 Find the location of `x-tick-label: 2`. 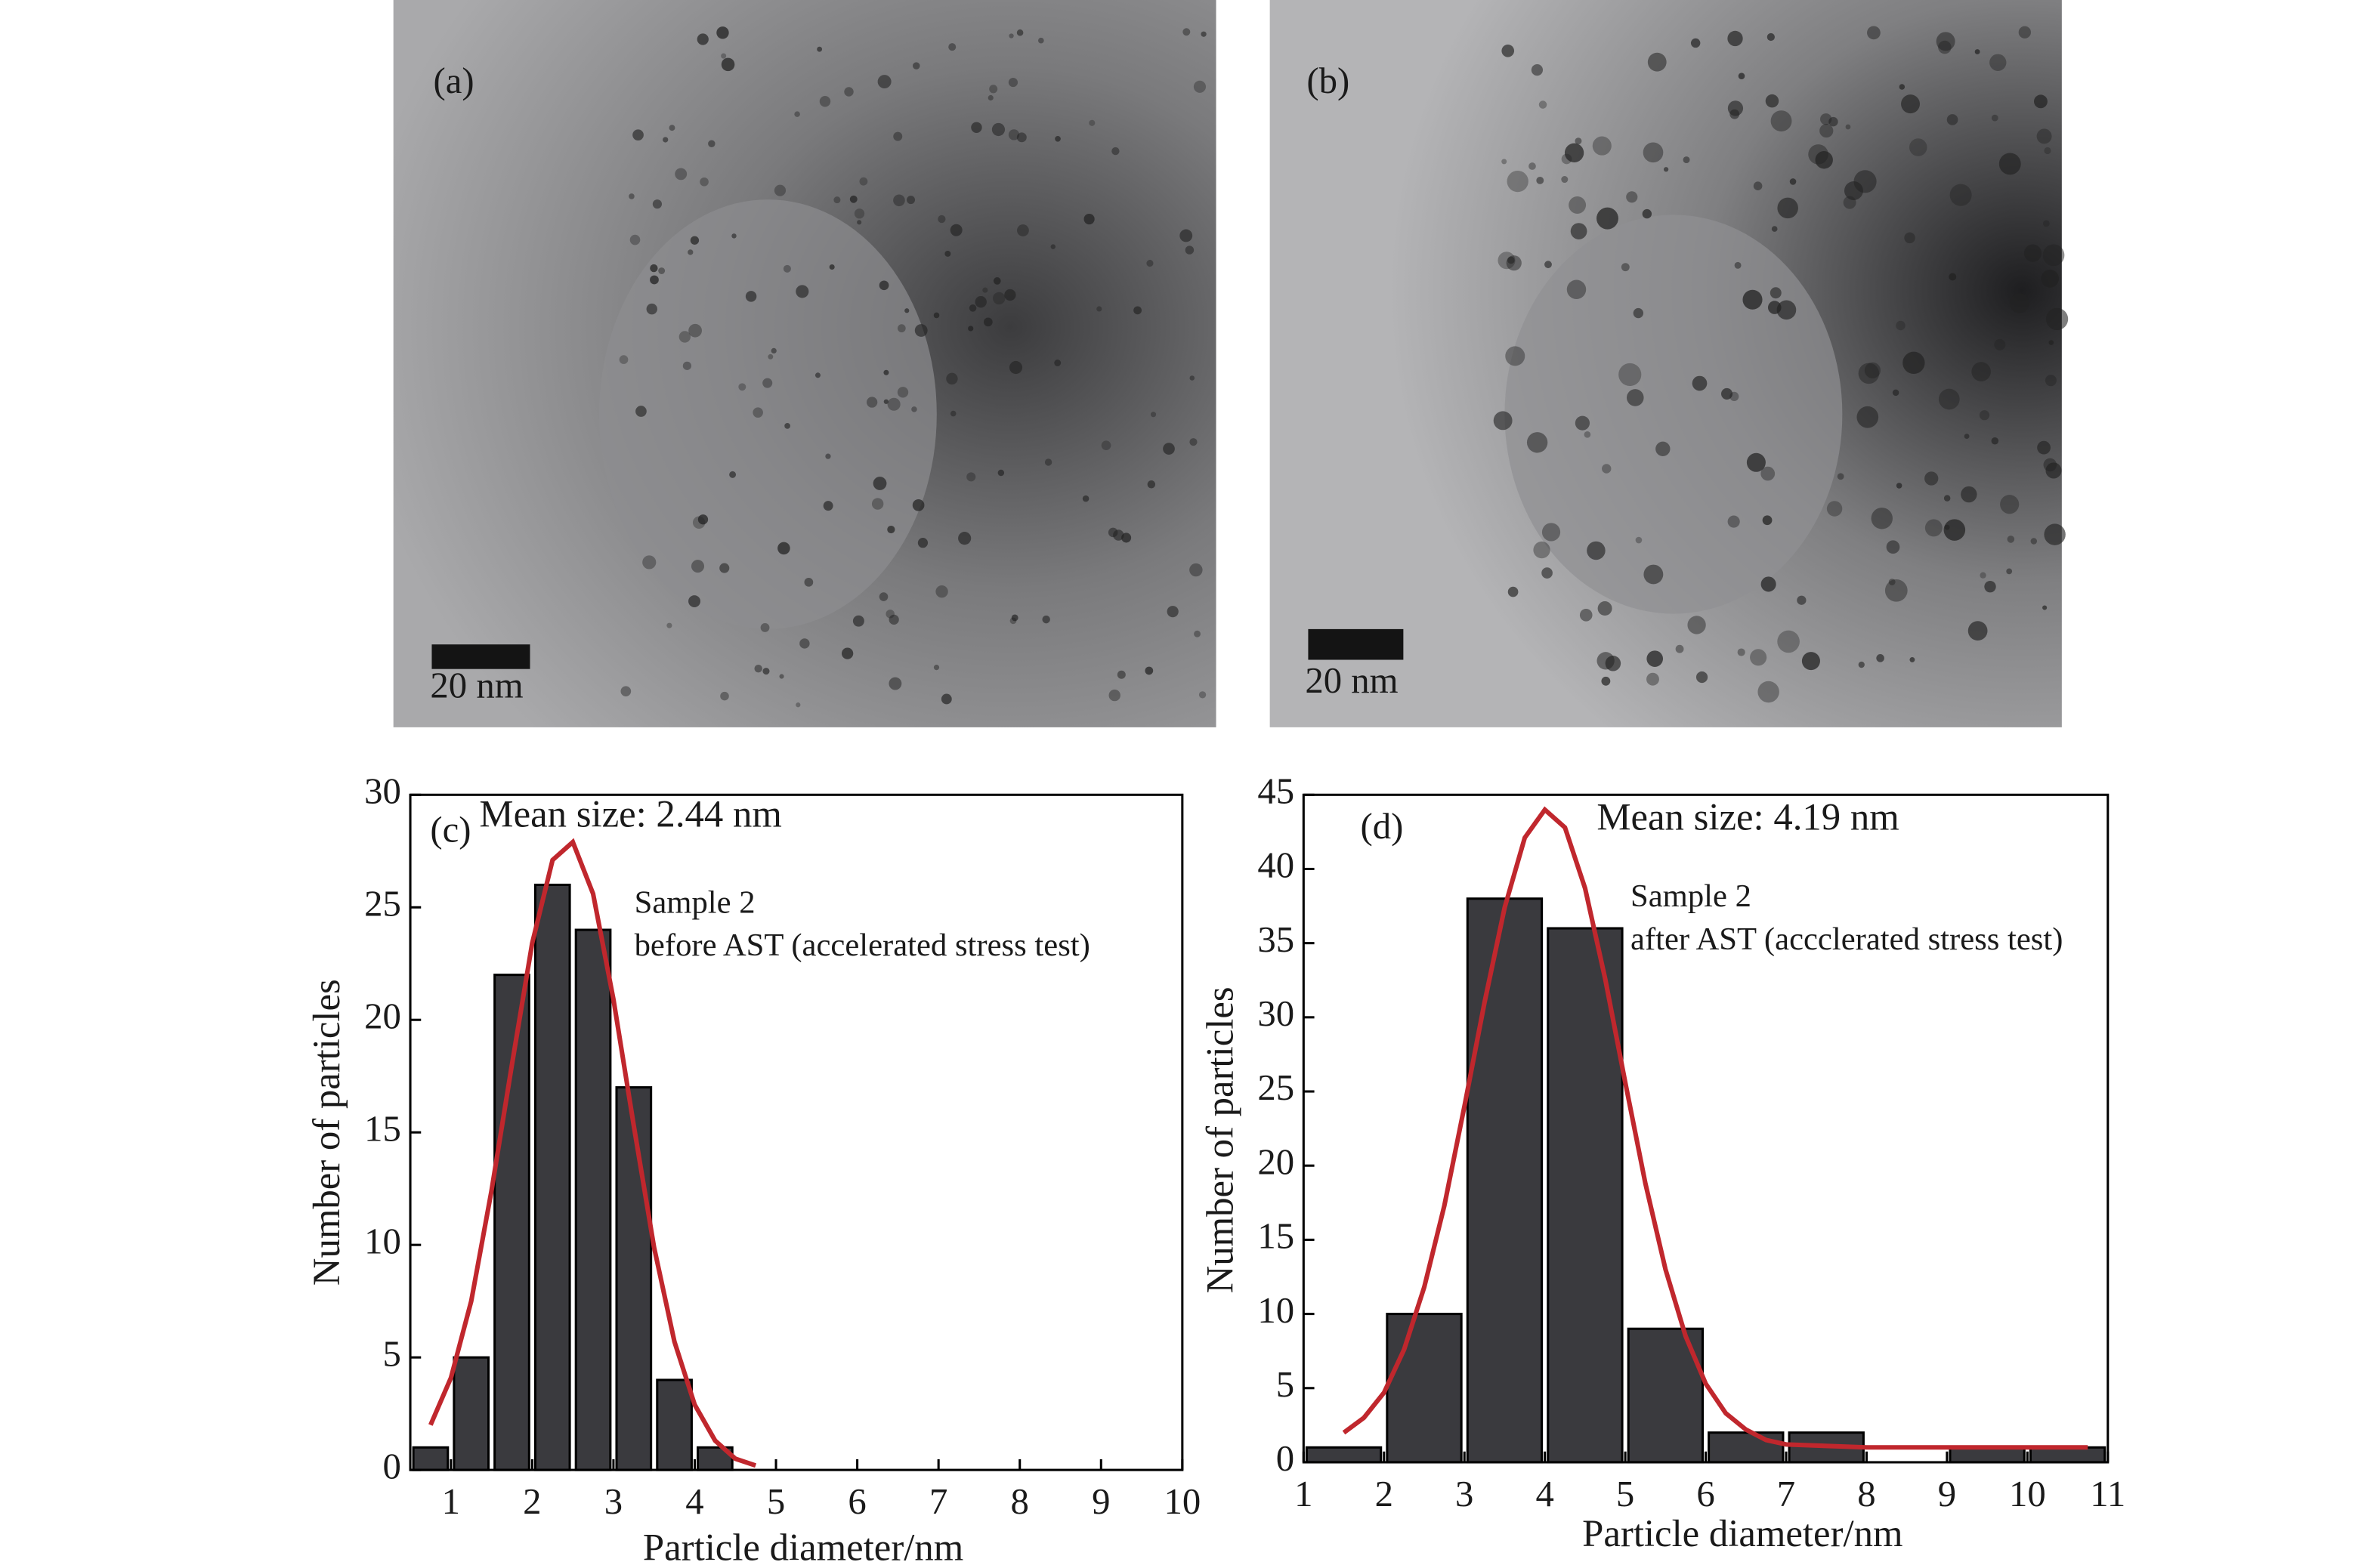

x-tick-label: 2 is located at coordinates (532, 1501).